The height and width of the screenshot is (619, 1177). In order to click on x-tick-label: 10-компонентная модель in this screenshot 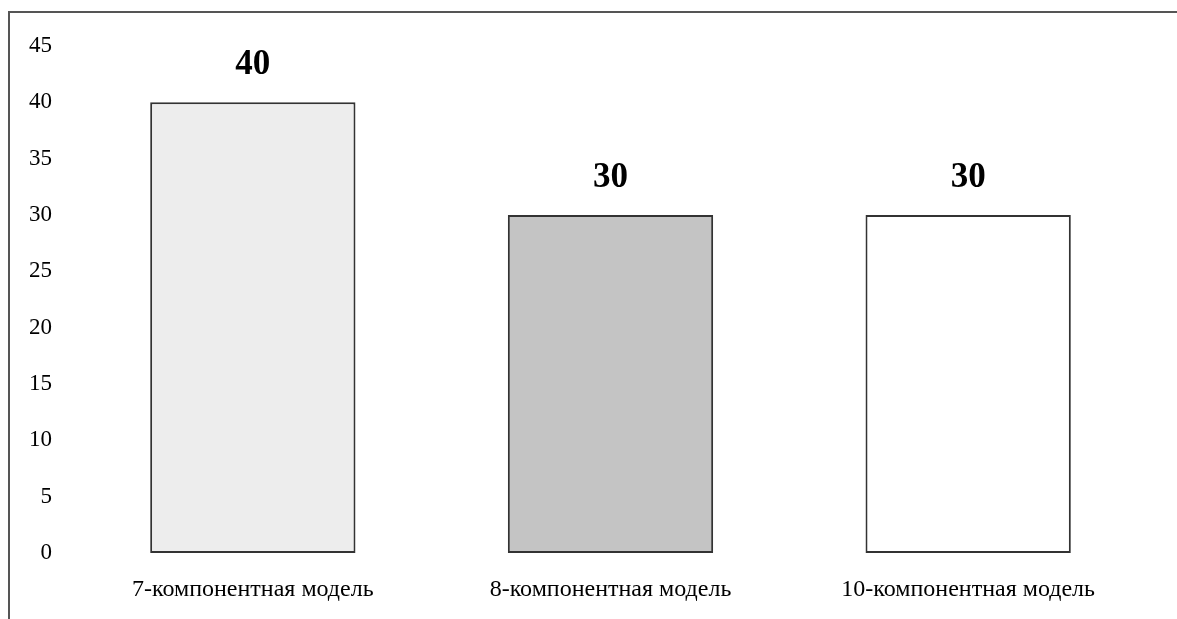, I will do `click(968, 587)`.